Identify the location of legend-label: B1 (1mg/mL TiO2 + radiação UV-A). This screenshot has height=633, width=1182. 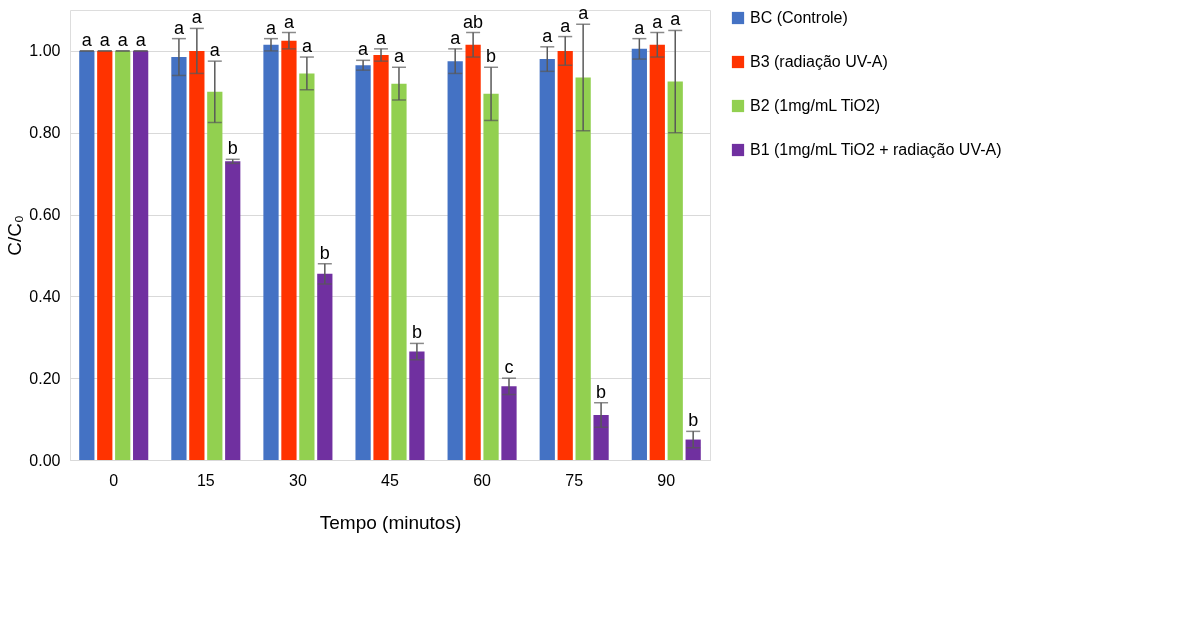
(876, 149).